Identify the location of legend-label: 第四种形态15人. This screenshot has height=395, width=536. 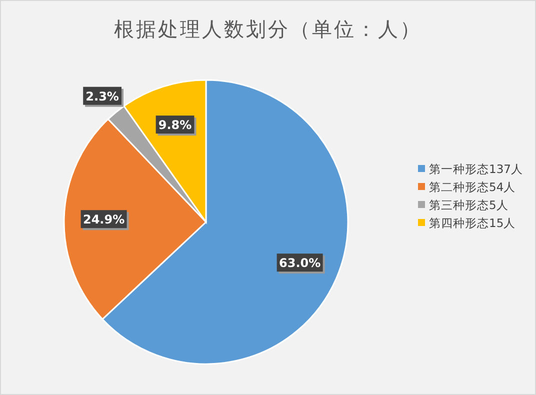
(472, 223).